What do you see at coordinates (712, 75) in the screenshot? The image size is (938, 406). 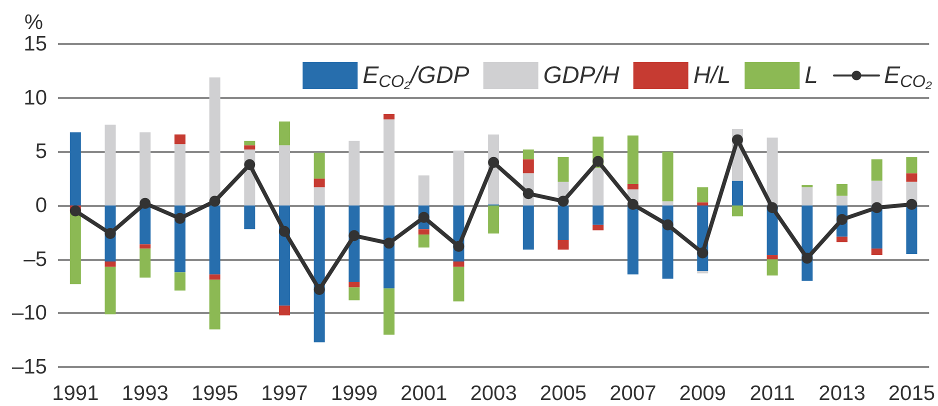 I see `legend-label: H/L` at bounding box center [712, 75].